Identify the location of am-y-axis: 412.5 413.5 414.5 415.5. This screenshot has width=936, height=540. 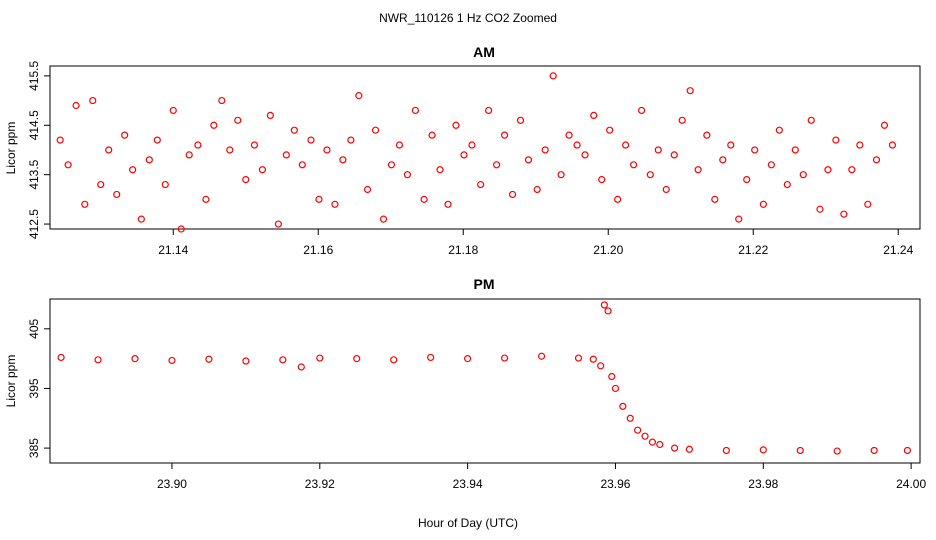
(39, 150).